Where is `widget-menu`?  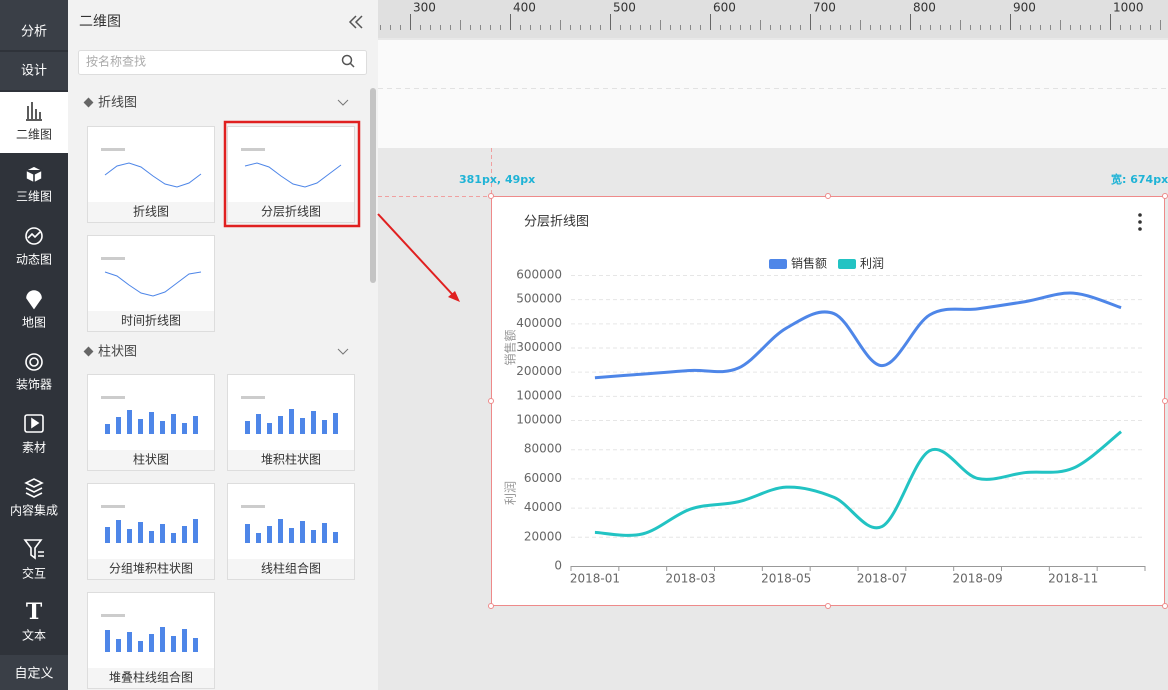 widget-menu is located at coordinates (1140, 222).